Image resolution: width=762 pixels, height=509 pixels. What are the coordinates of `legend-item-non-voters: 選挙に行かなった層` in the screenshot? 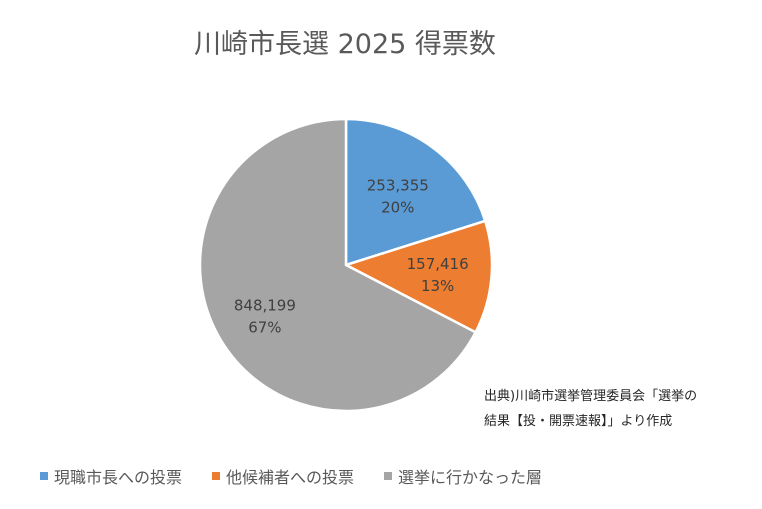 It's located at (463, 476).